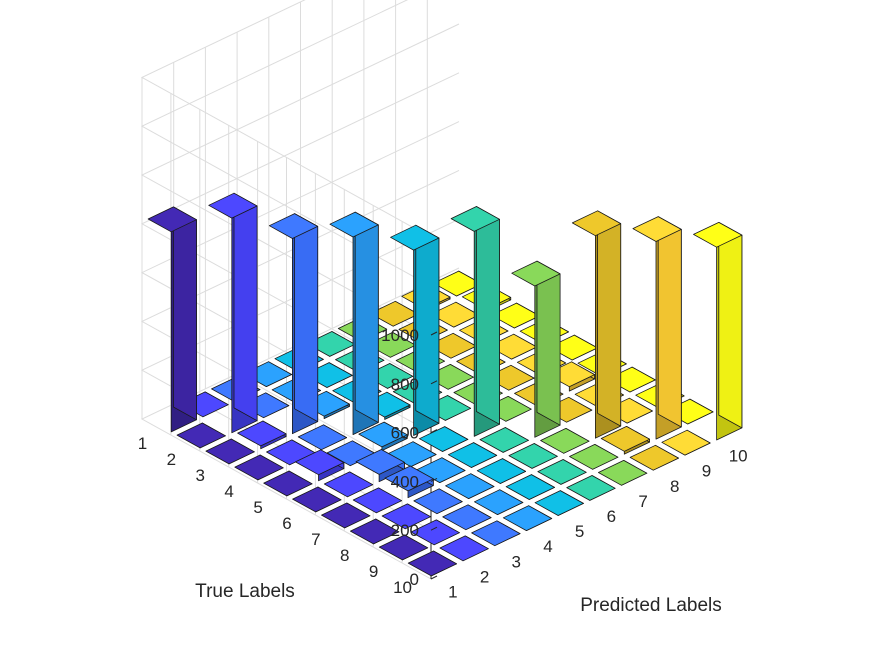 The image size is (875, 656). Describe the element at coordinates (547, 546) in the screenshot. I see `x-tick-label: 4` at that location.